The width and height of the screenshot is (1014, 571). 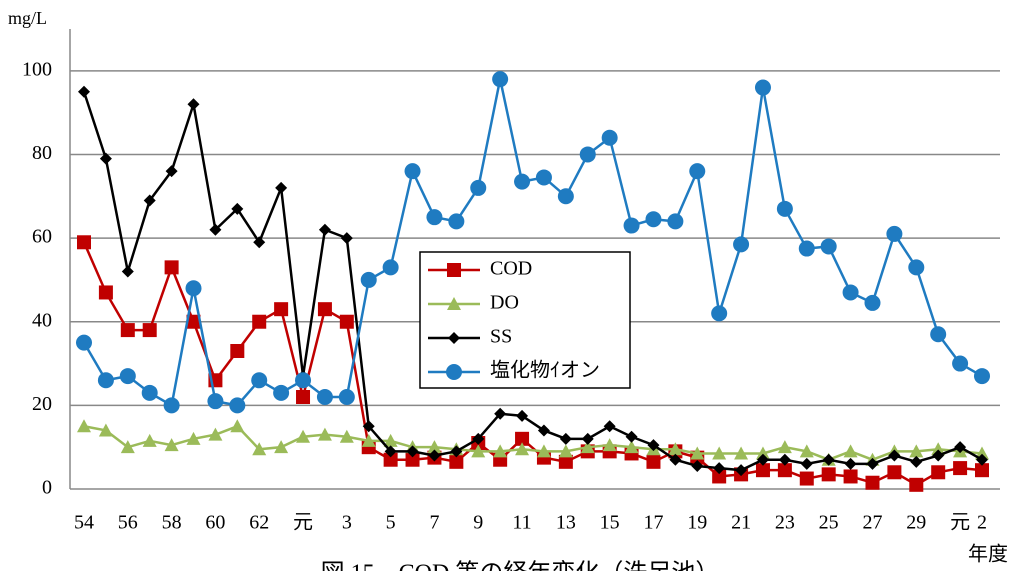 What do you see at coordinates (259, 523) in the screenshot?
I see `x-tick-label: 62` at bounding box center [259, 523].